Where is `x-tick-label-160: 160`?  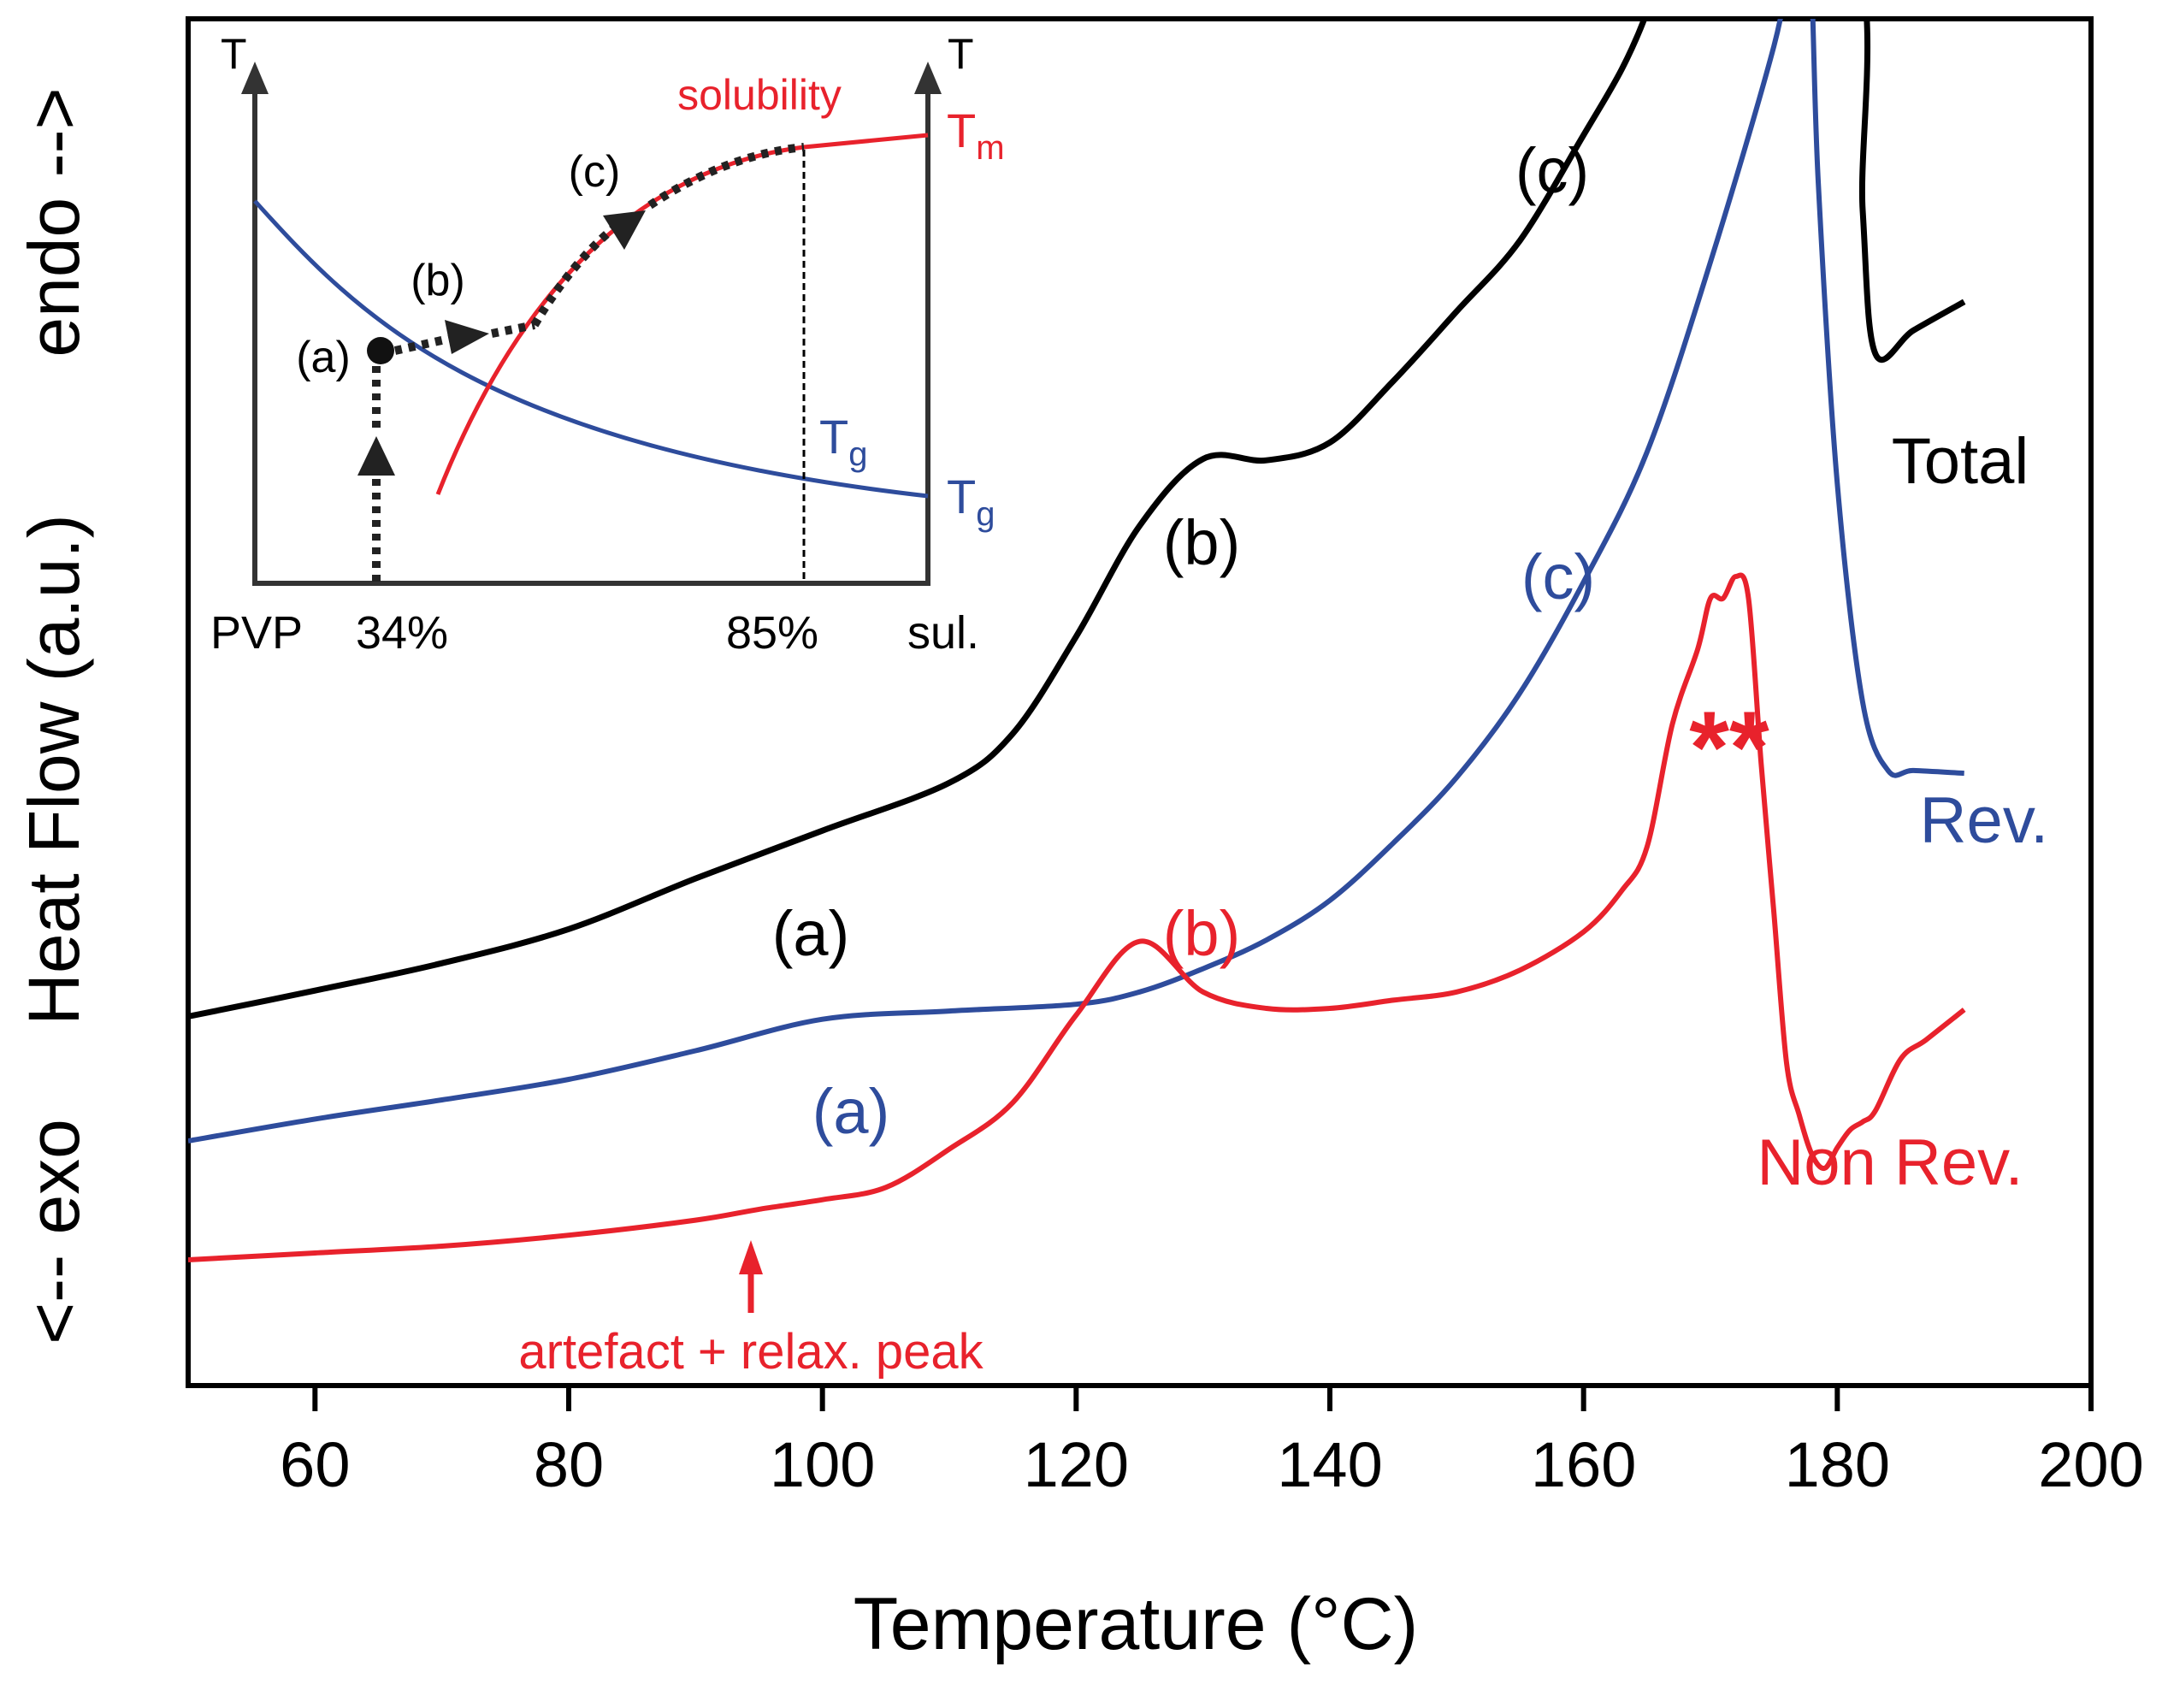 x-tick-label-160: 160 is located at coordinates (1583, 1464).